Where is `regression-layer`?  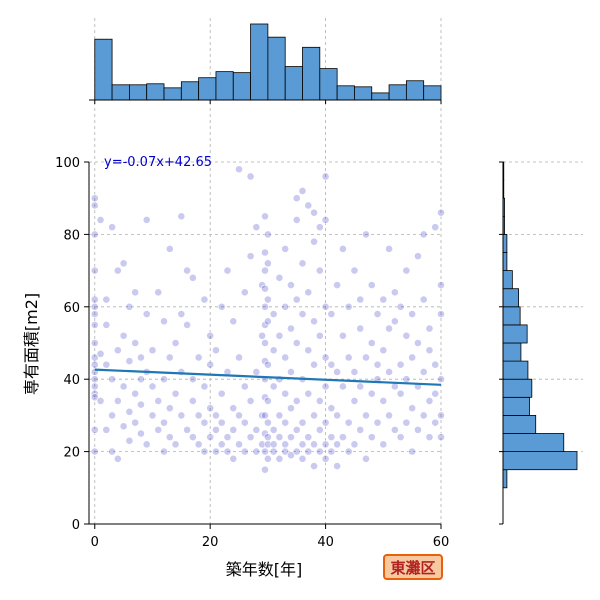
regression-layer is located at coordinates (268, 377).